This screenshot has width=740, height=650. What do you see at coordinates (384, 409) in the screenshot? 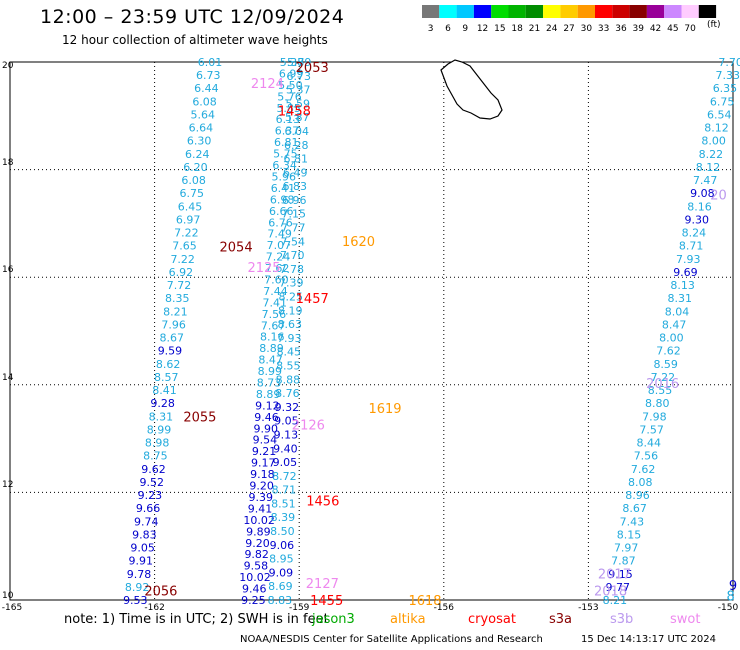
I see `pass-time-label: 1619` at bounding box center [384, 409].